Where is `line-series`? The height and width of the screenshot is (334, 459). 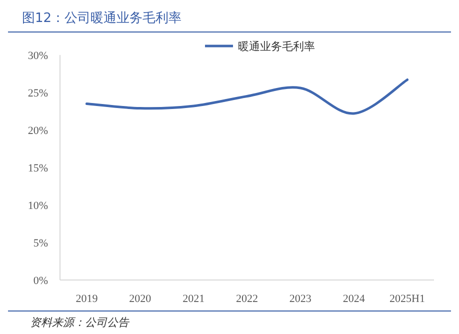 line-series is located at coordinates (247, 96).